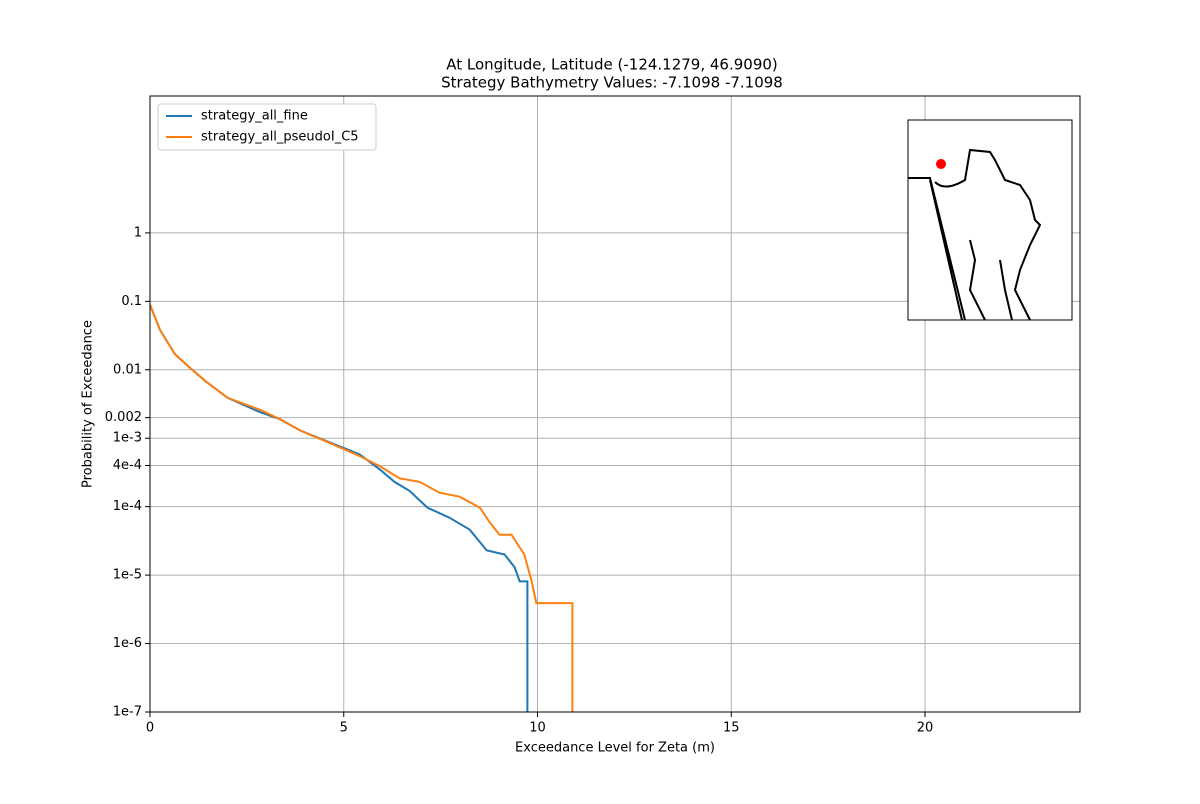 This screenshot has height=804, width=1200. What do you see at coordinates (280, 137) in the screenshot?
I see `legend-label: strategy_all_pseudoI_C5` at bounding box center [280, 137].